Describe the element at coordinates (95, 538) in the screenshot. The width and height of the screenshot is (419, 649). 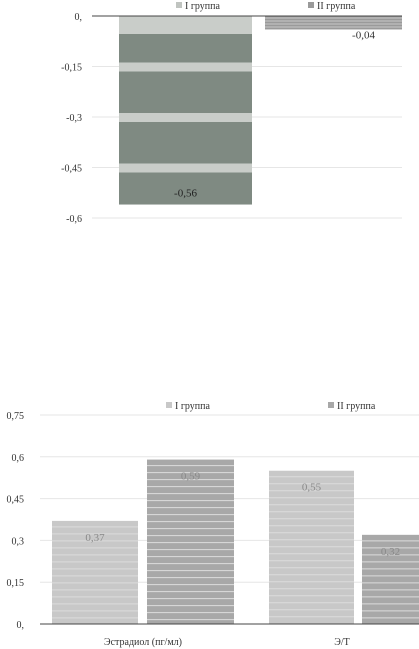
I see `data-label: 0,37` at that location.